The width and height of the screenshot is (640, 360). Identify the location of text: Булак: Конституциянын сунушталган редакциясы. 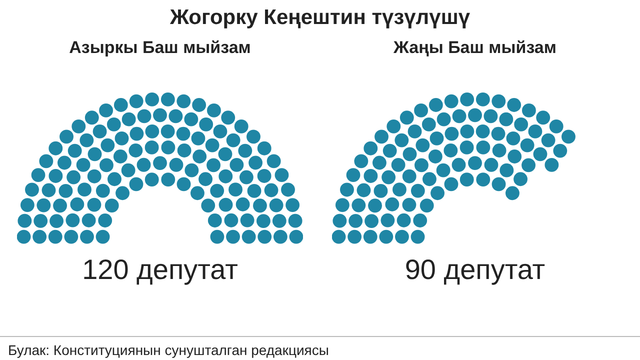
(168, 350).